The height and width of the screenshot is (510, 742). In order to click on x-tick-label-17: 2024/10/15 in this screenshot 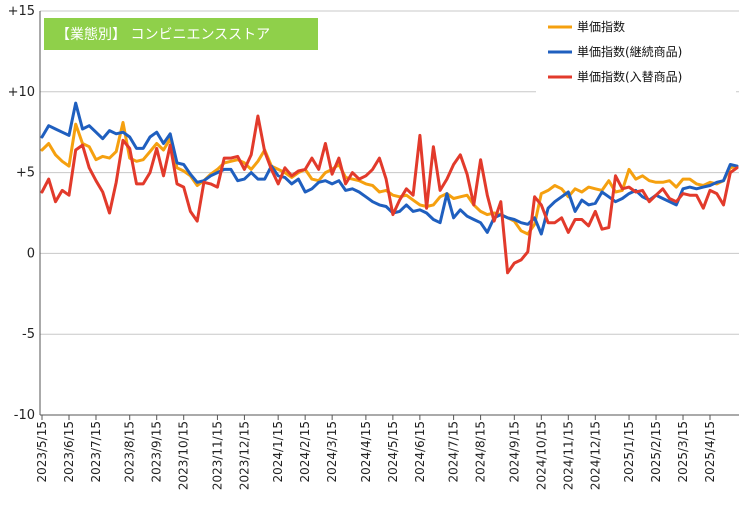, I will do `click(541, 455)`.